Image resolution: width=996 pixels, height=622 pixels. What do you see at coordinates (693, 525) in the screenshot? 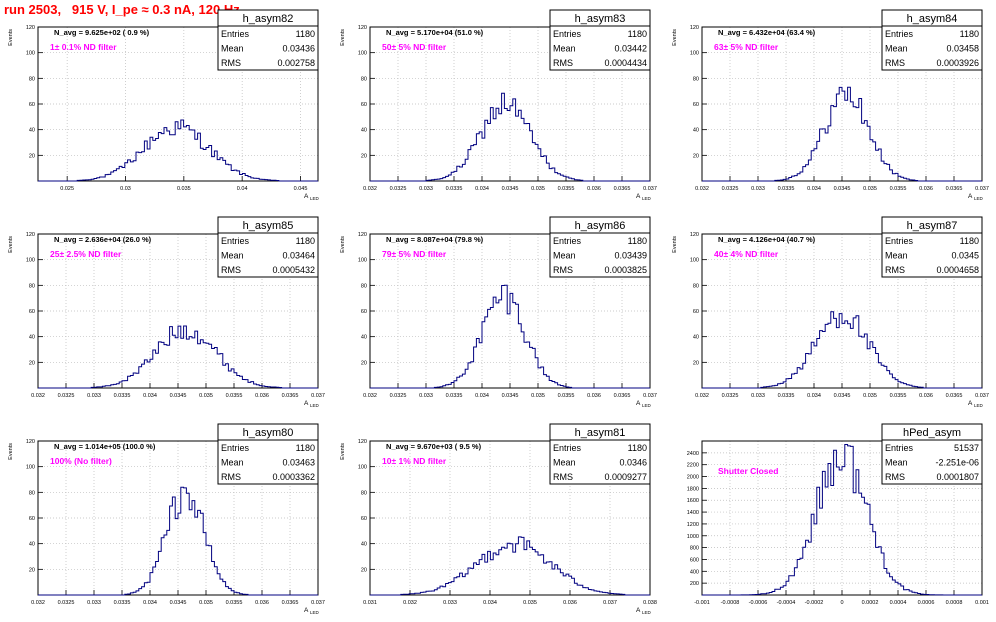
I see `y-tick-label: 1200` at bounding box center [693, 525].